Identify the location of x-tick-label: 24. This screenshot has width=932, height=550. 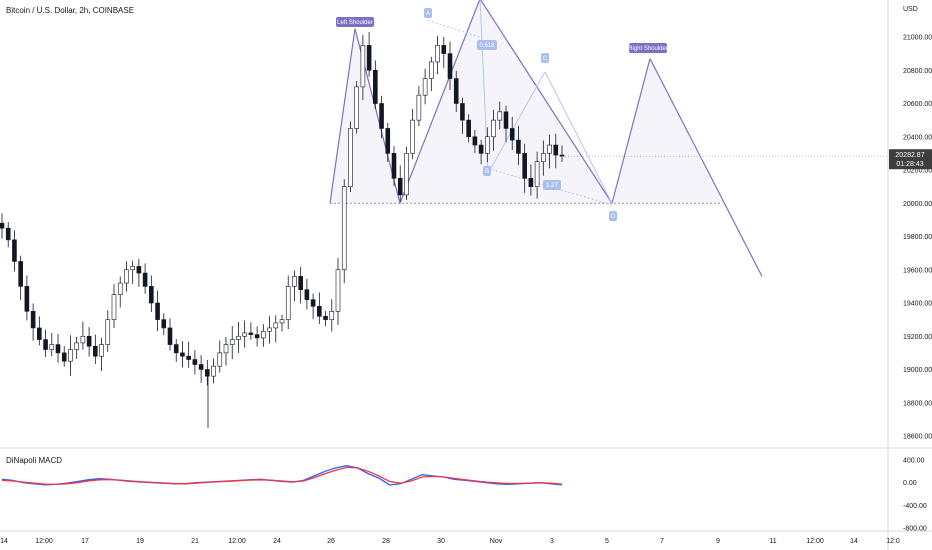
(277, 541).